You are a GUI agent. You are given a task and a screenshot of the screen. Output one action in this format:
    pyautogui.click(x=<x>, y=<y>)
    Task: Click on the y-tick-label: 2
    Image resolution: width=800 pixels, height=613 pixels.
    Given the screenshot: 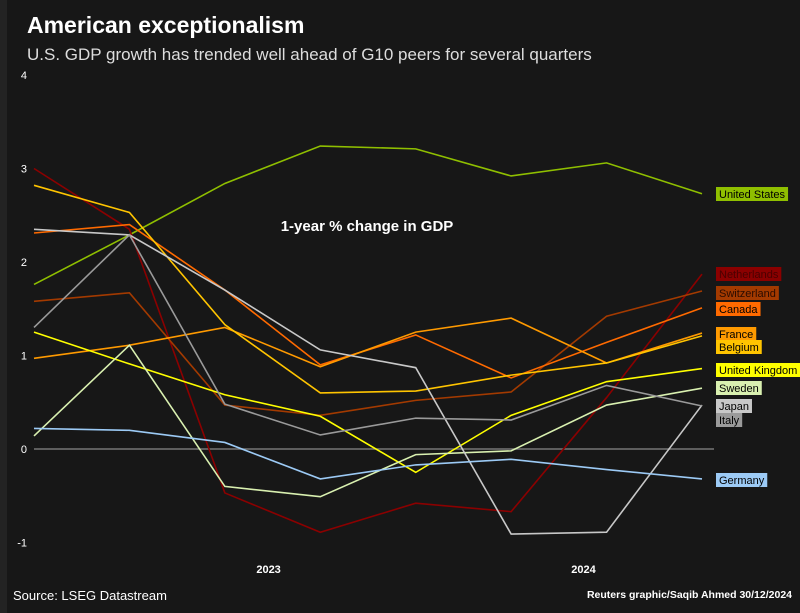 What is the action you would take?
    pyautogui.click(x=24, y=263)
    